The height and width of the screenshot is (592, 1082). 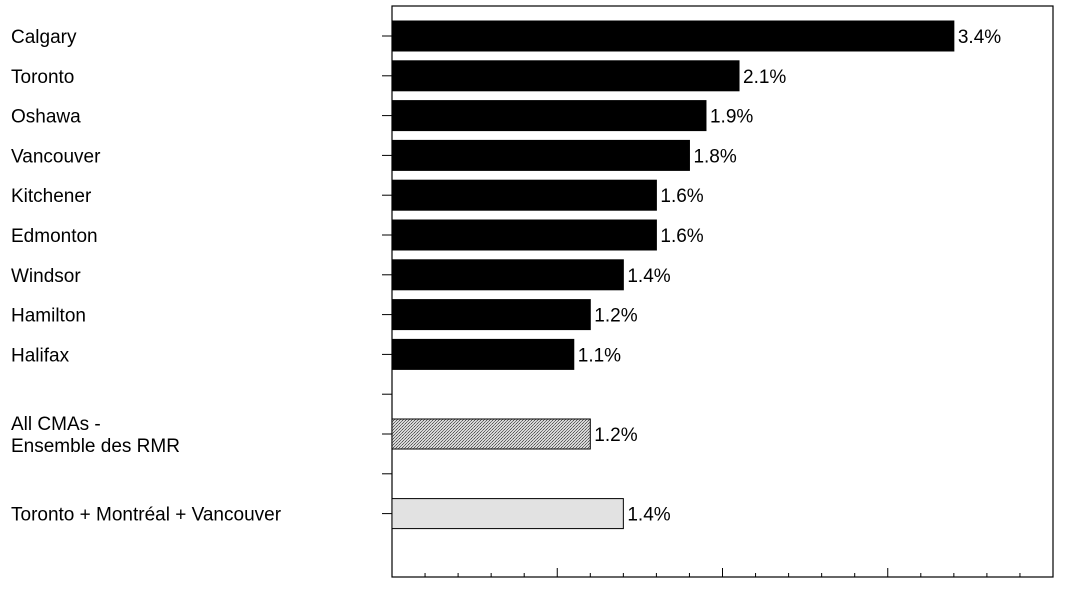 I want to click on y-axis-ticks, so click(x=387, y=275).